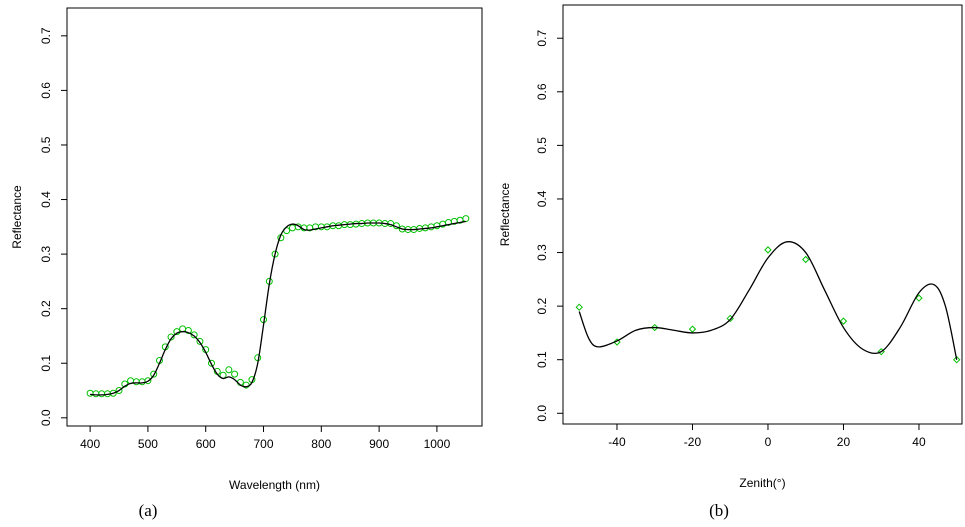 This screenshot has height=527, width=965. I want to click on x-axis-title: Wavelength (nm), so click(274, 485).